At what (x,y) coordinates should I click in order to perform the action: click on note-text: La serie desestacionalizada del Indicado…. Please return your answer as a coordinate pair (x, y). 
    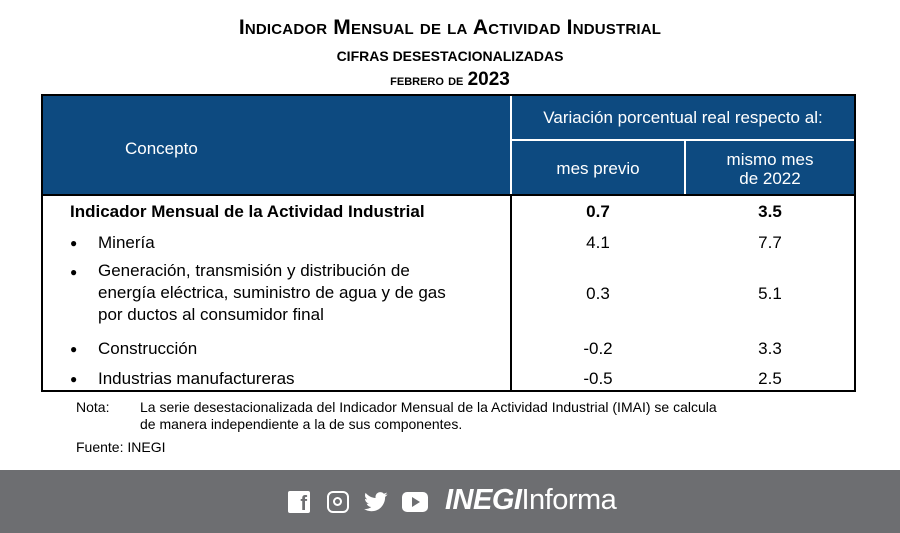
    Looking at the image, I should click on (500, 416).